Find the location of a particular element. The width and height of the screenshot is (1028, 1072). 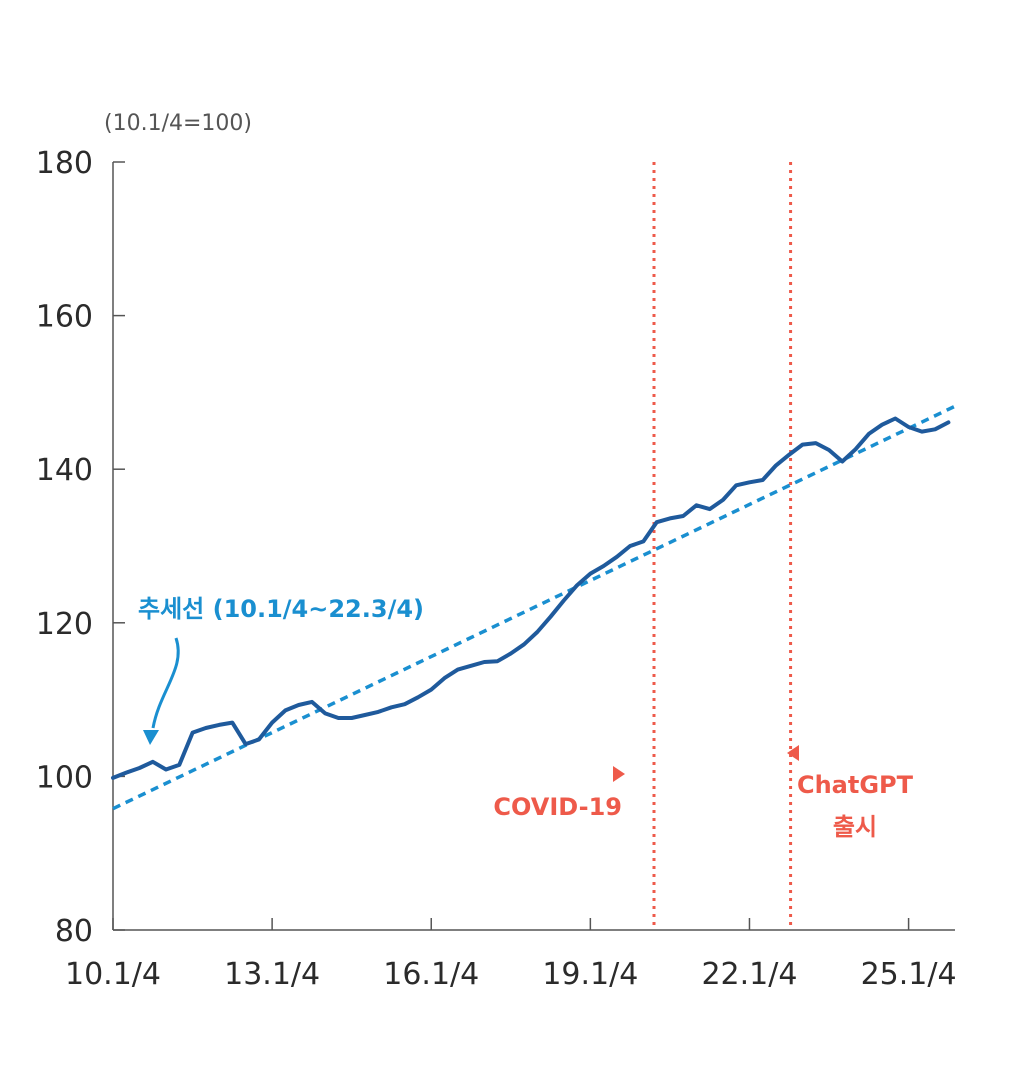

x-tick-label: 19.1/4 is located at coordinates (590, 974).